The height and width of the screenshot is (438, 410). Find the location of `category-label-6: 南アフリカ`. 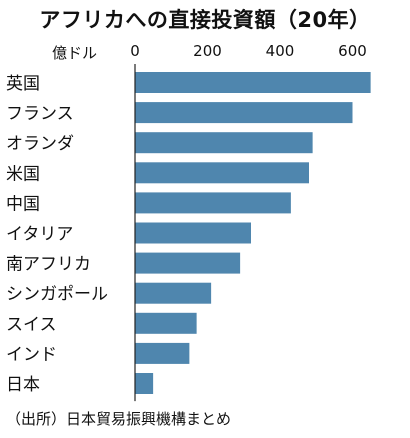

category-label-6: 南アフリカ is located at coordinates (48, 265).